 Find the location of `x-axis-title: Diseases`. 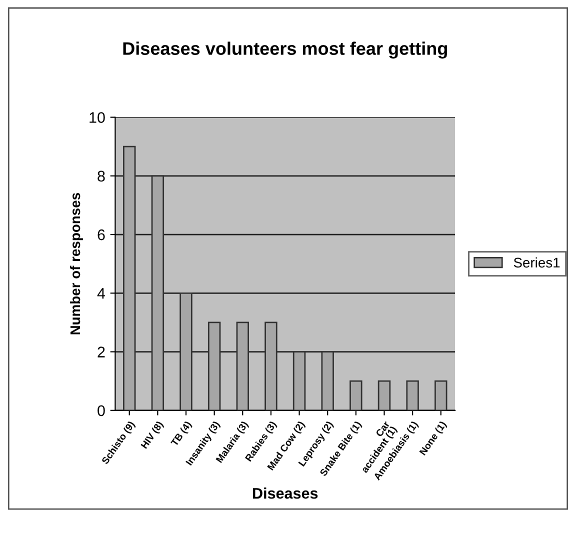

x-axis-title: Diseases is located at coordinates (285, 493).